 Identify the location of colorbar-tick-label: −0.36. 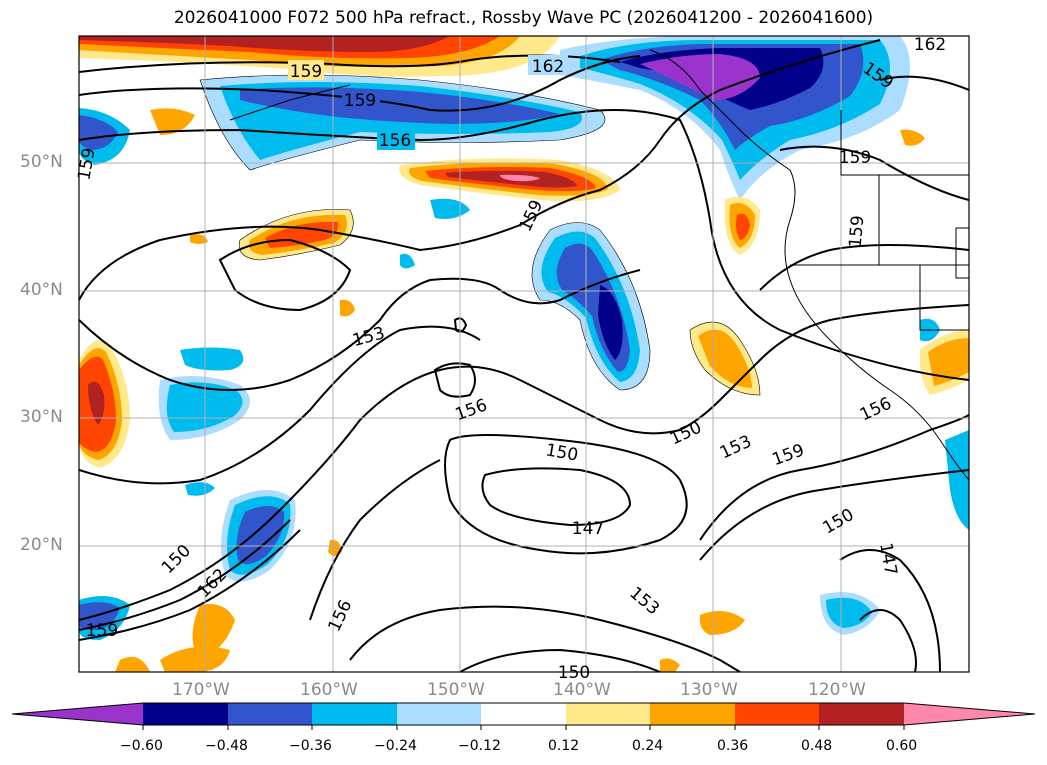
(310, 746).